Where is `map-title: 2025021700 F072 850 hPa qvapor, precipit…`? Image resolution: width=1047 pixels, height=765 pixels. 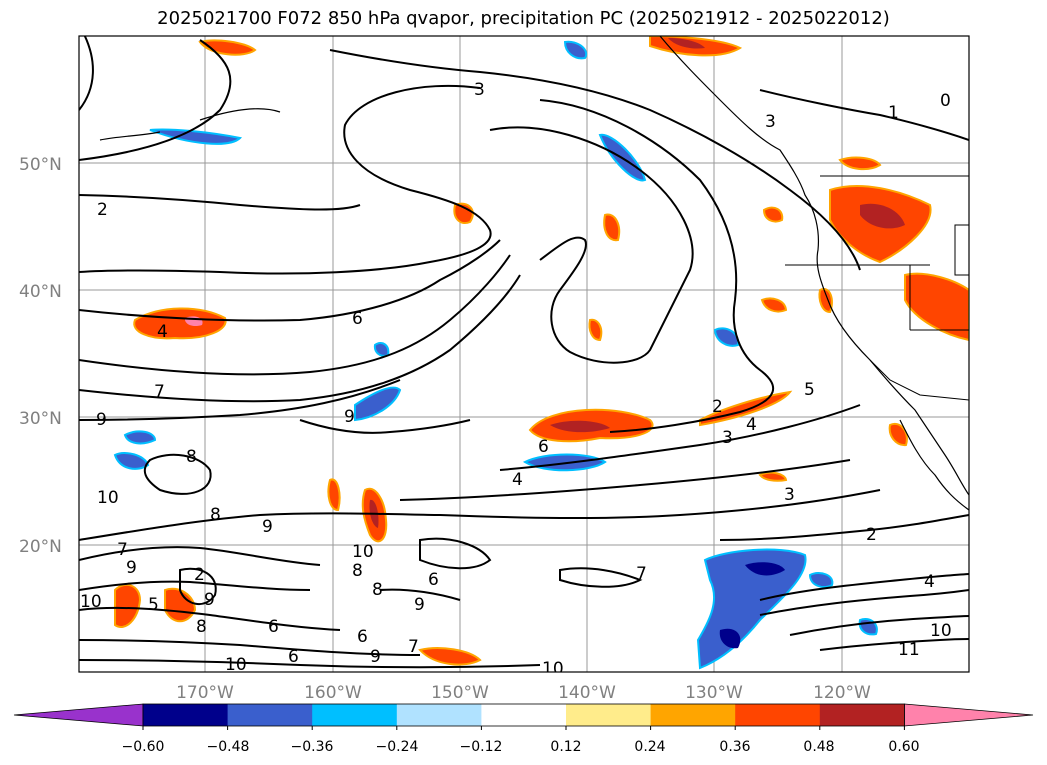 map-title: 2025021700 F072 850 hPa qvapor, precipit… is located at coordinates (523, 18).